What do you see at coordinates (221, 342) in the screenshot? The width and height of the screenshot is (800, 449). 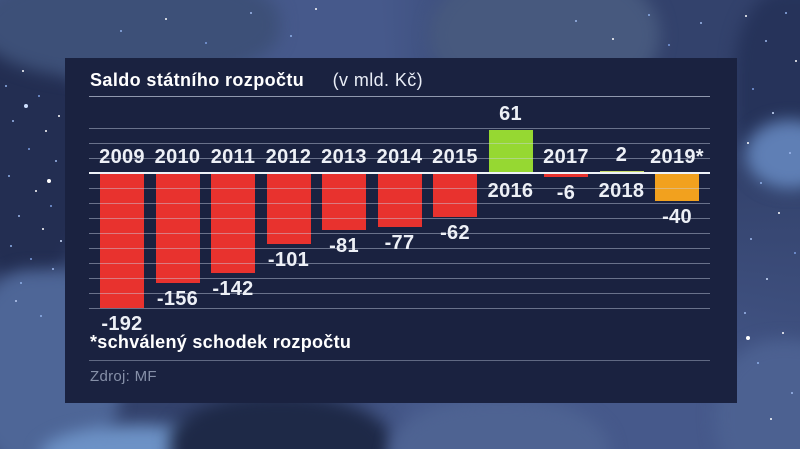 I see `footnote: *schválený schodek rozpočtu` at bounding box center [221, 342].